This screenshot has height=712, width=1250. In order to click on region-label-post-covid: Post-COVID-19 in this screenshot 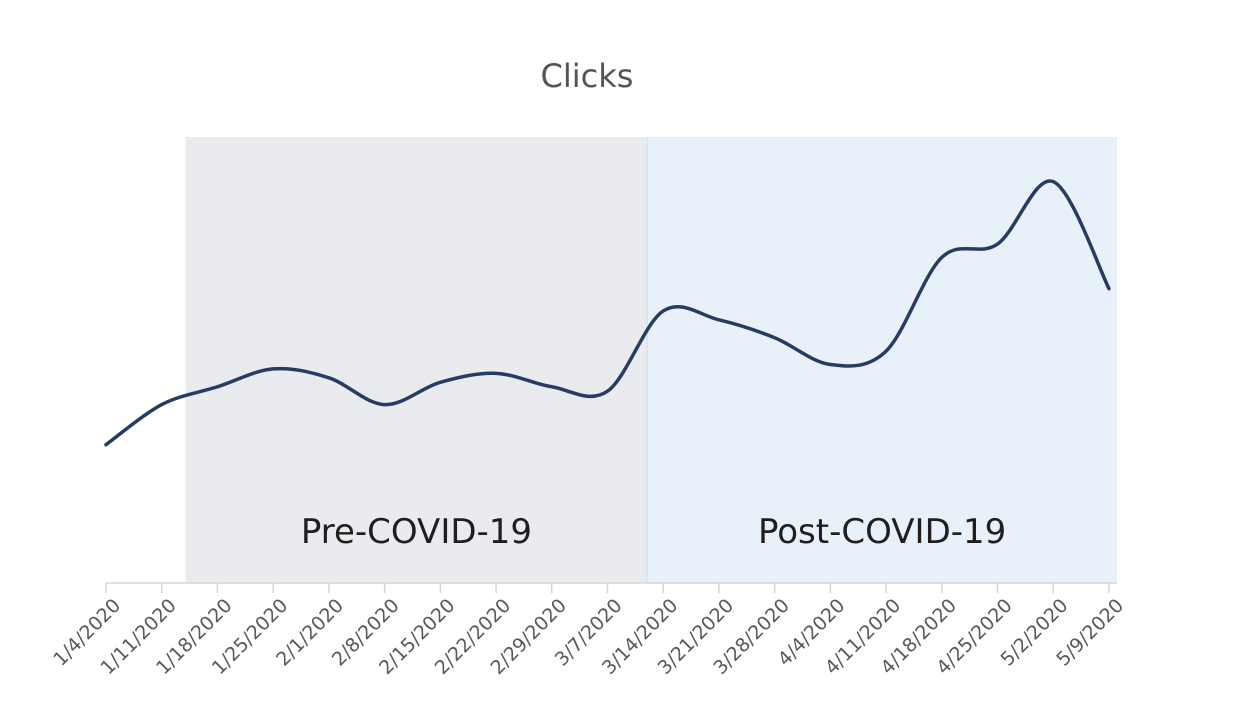, I will do `click(882, 532)`.